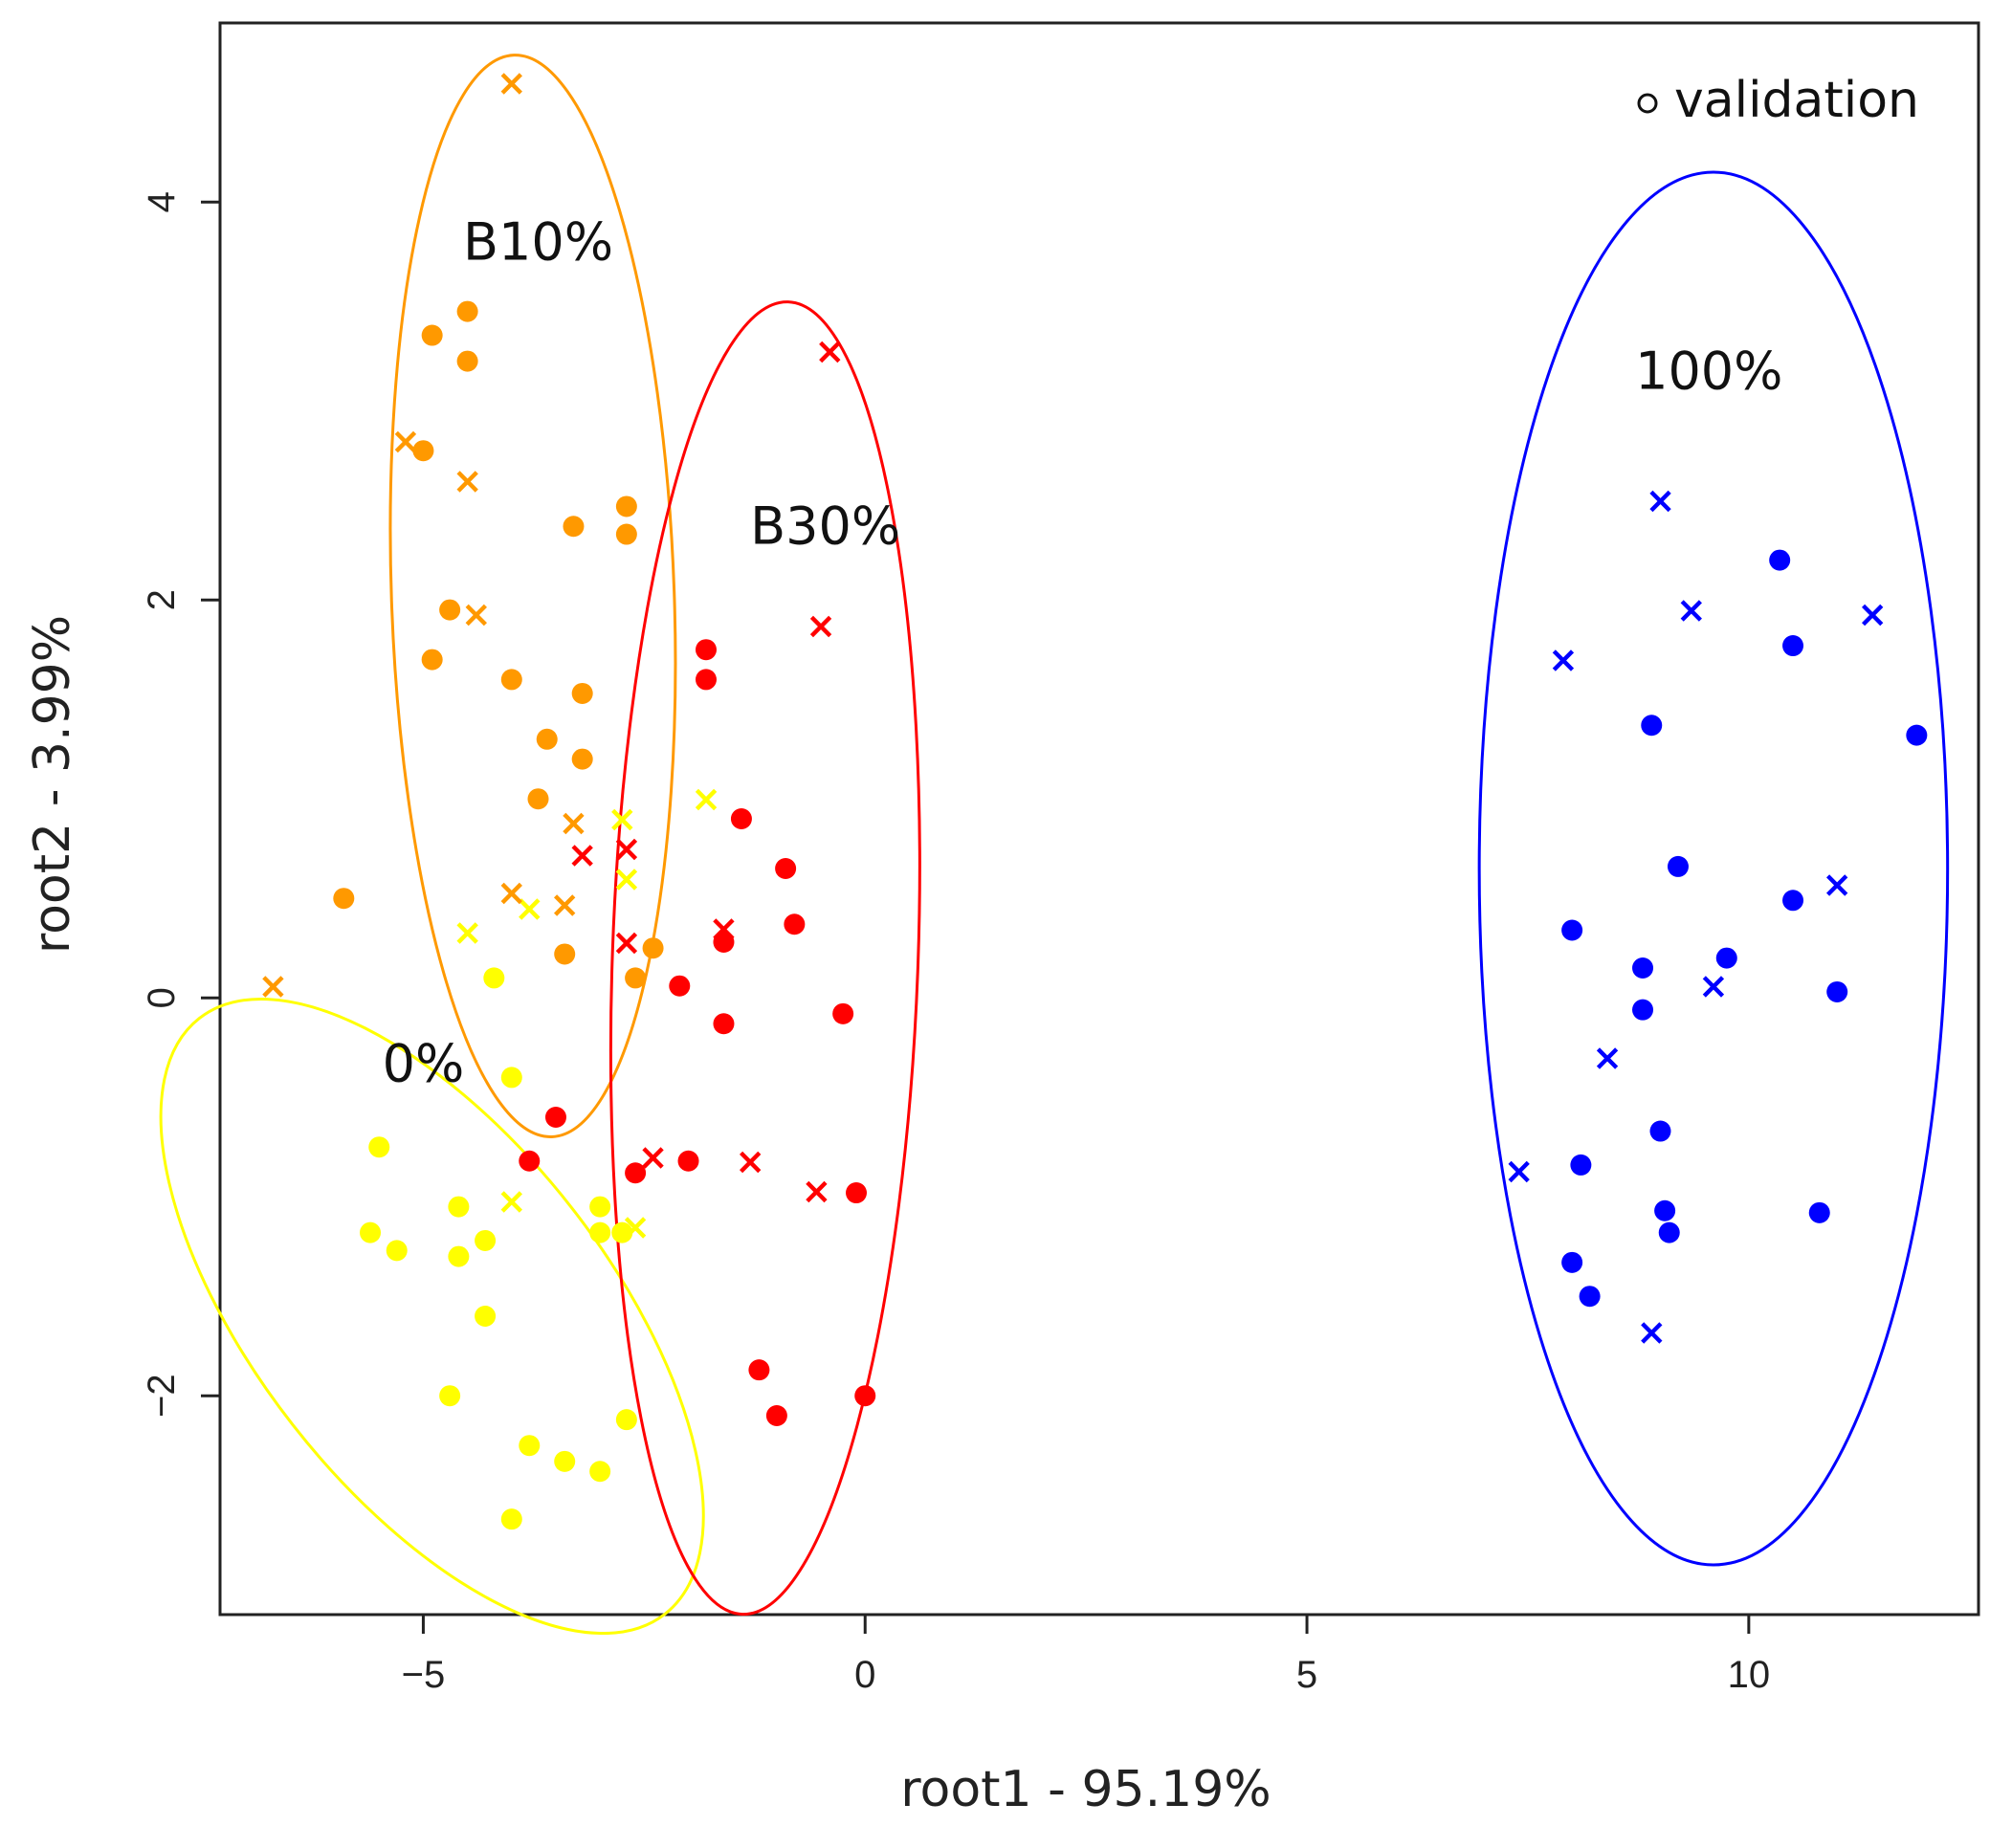 This screenshot has width=2012, height=1848. I want to click on validation-cross-100pct-1: ×, so click(1691, 610).